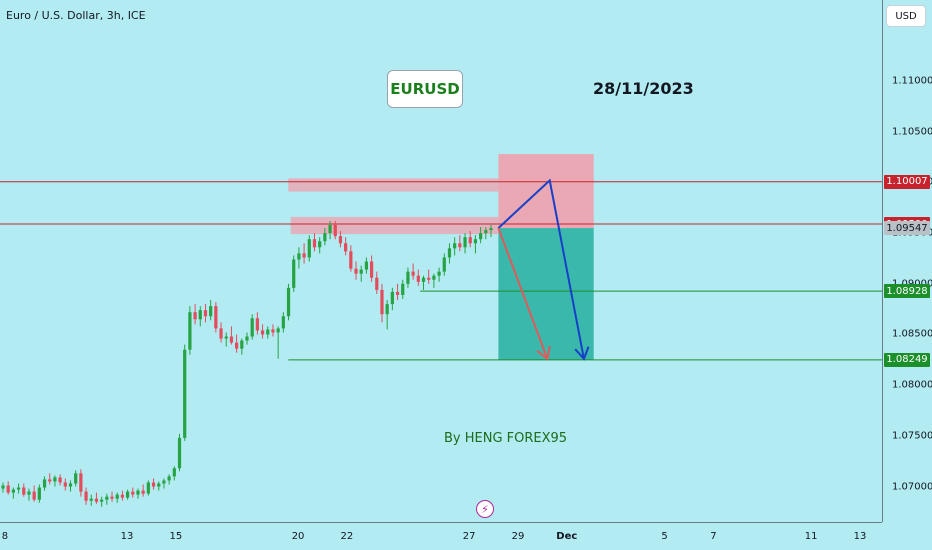 This screenshot has height=550, width=932. I want to click on currency-button: USD, so click(906, 16).